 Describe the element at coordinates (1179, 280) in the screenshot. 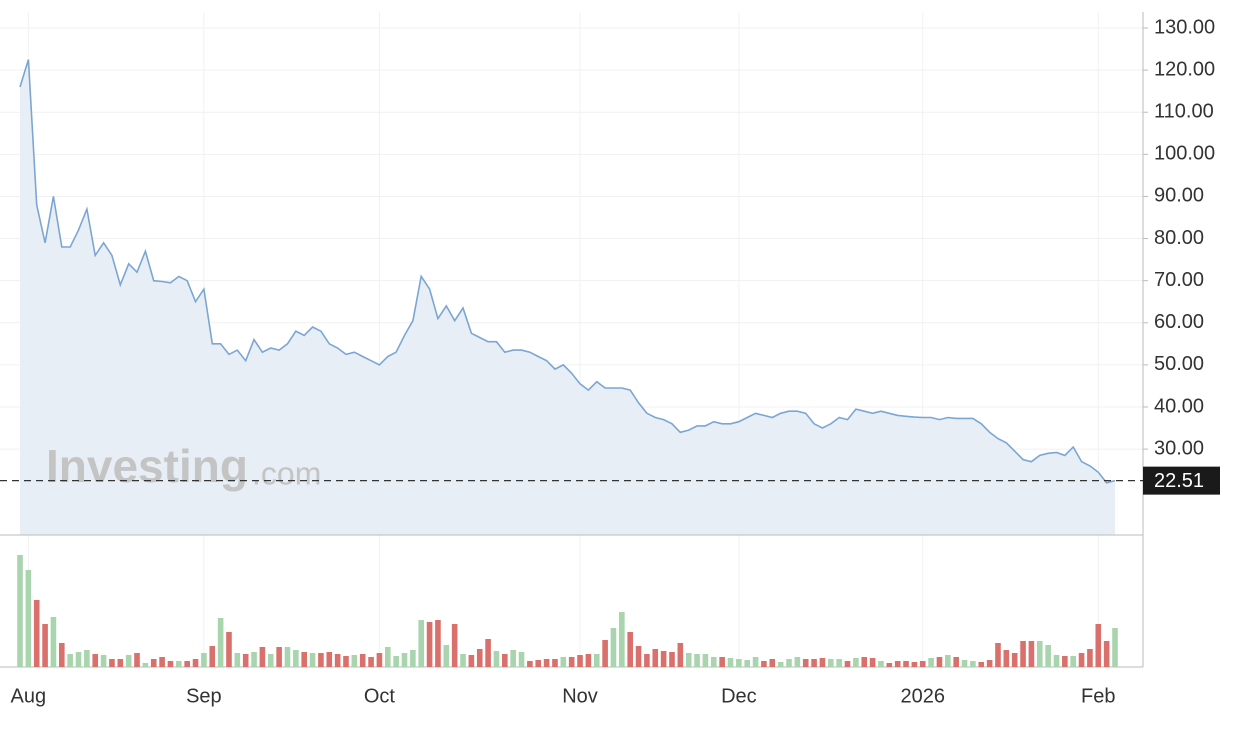

I see `y-tick-label: 70.00` at that location.